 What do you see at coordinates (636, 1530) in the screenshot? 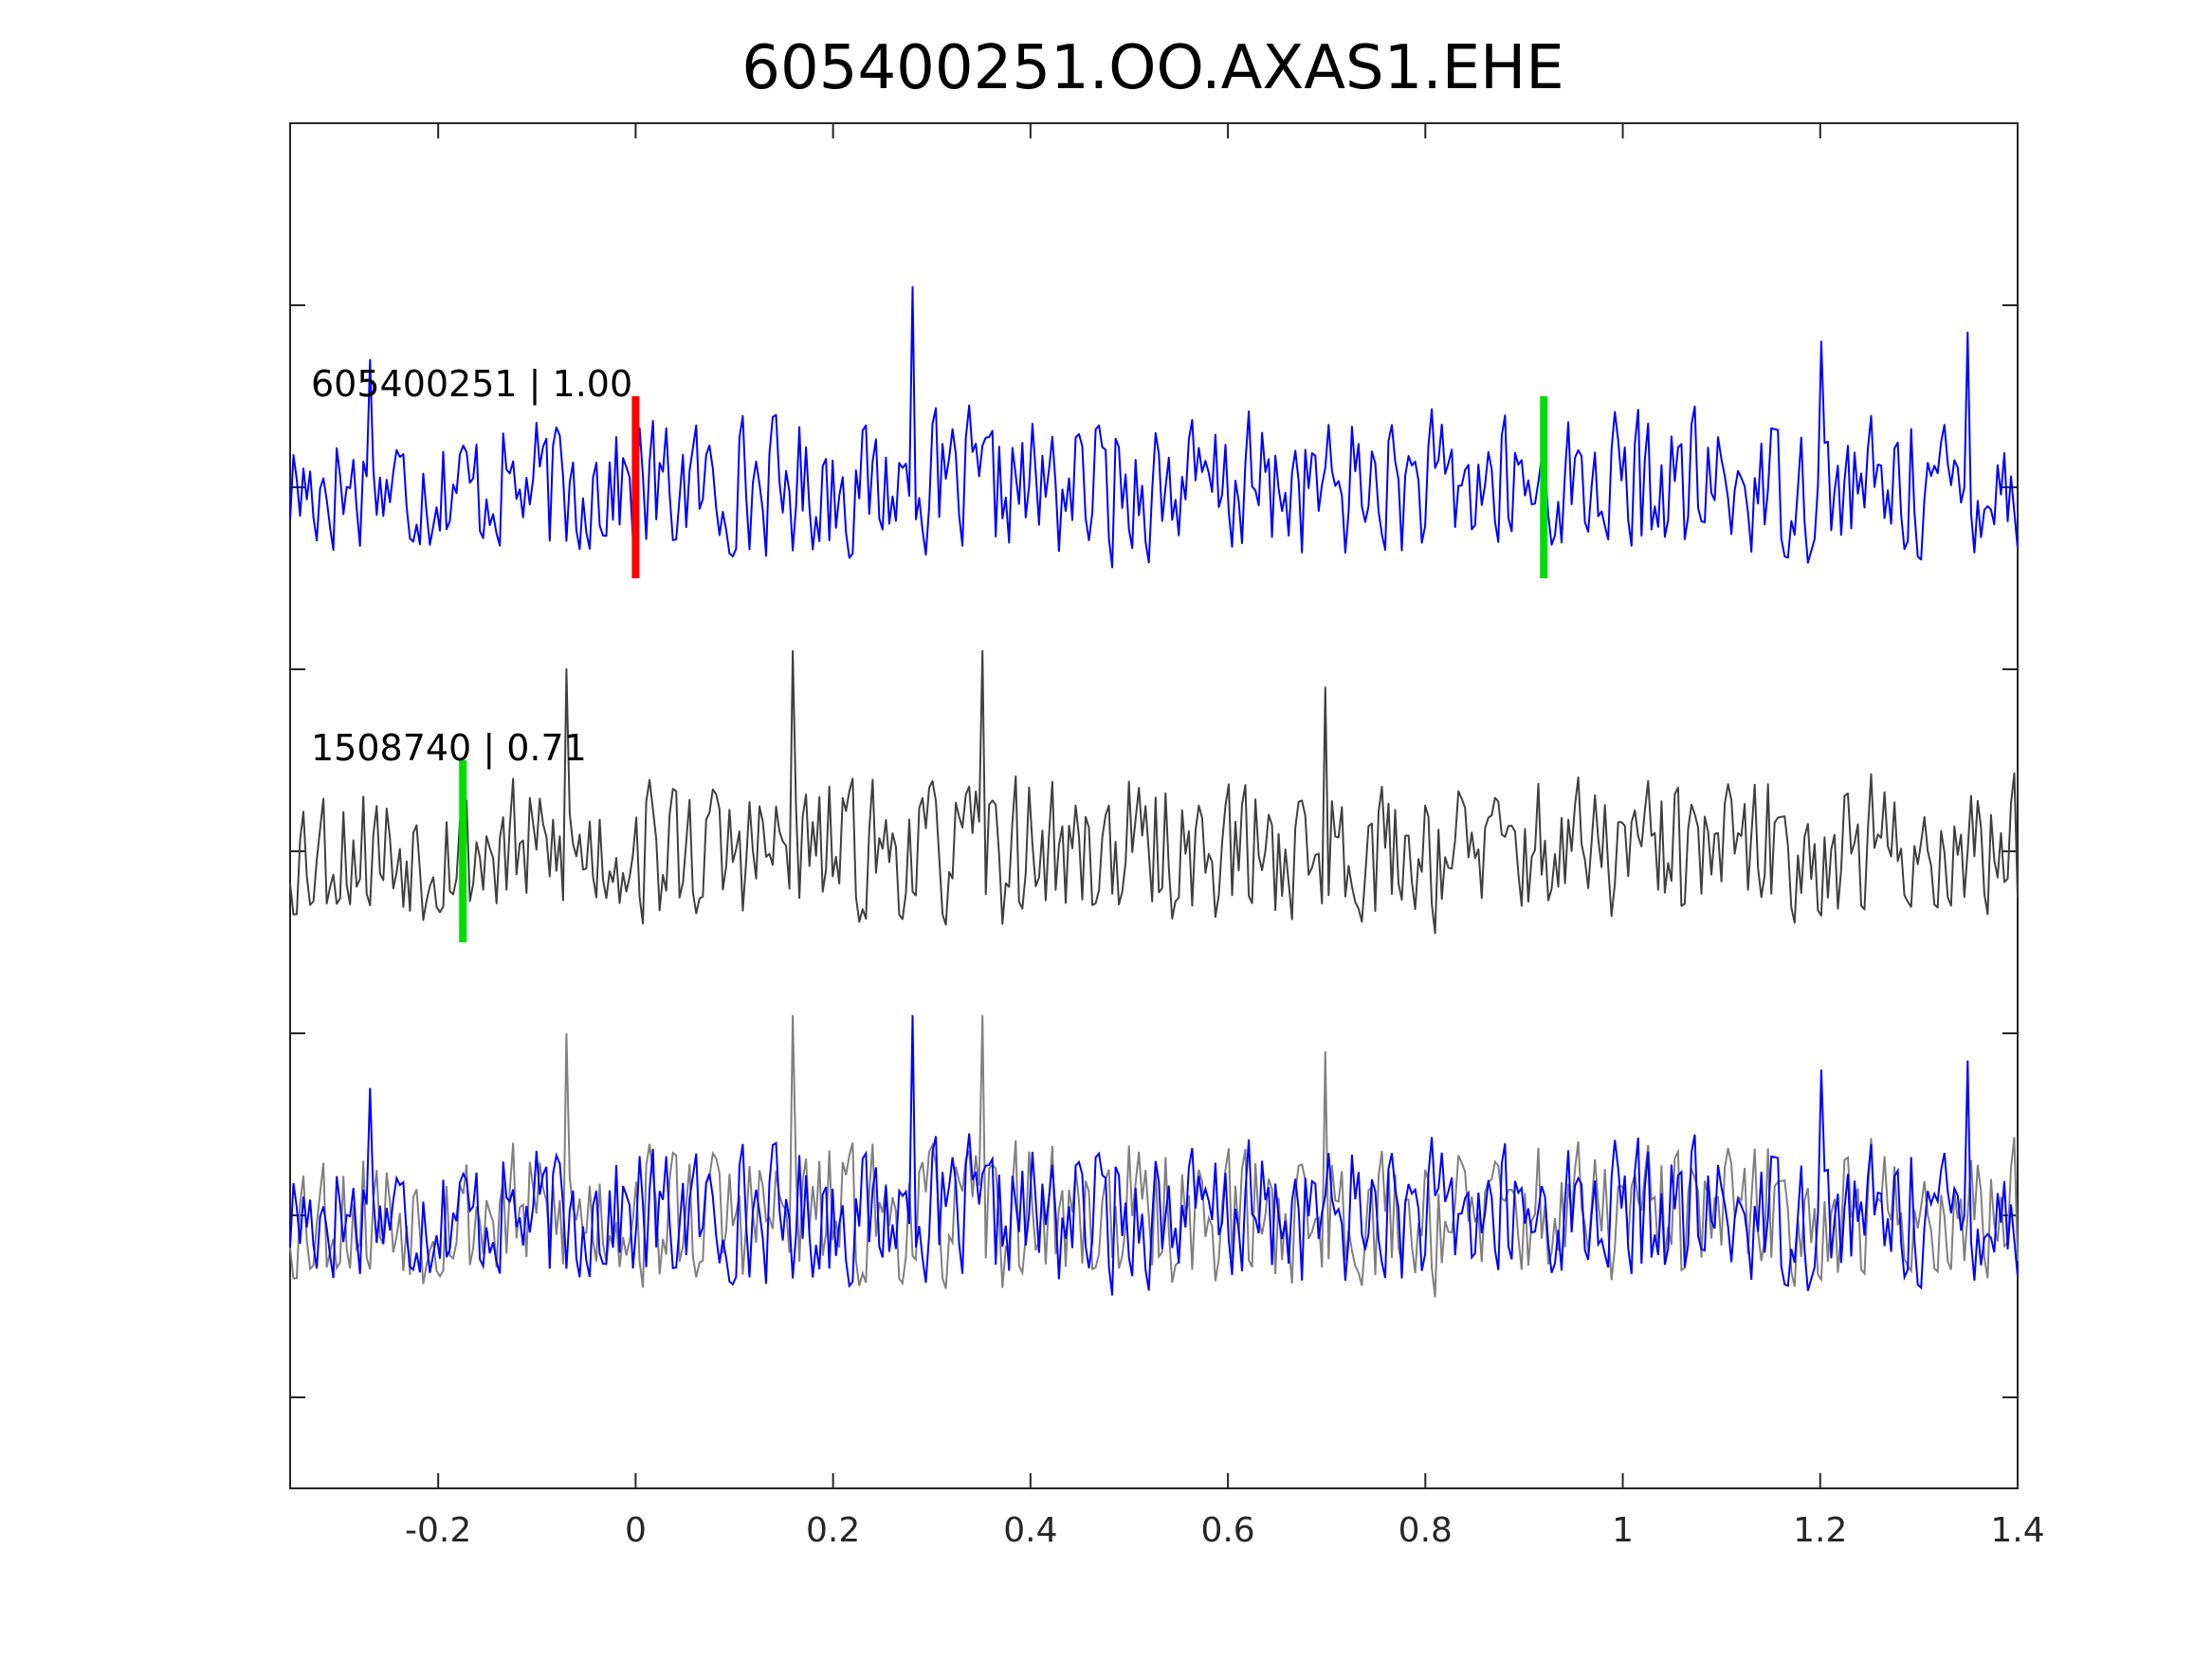
I see `x-tick-label: 0` at bounding box center [636, 1530].